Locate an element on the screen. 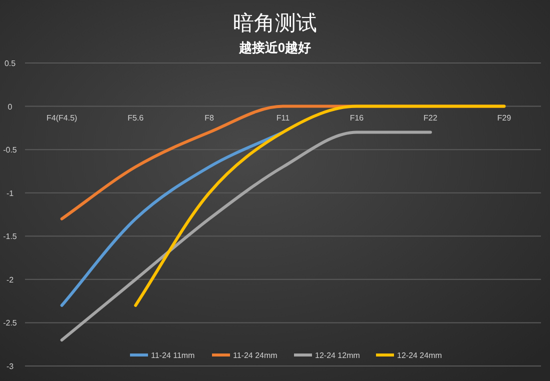 The image size is (550, 381). y-tick-label: 0 is located at coordinates (10, 107).